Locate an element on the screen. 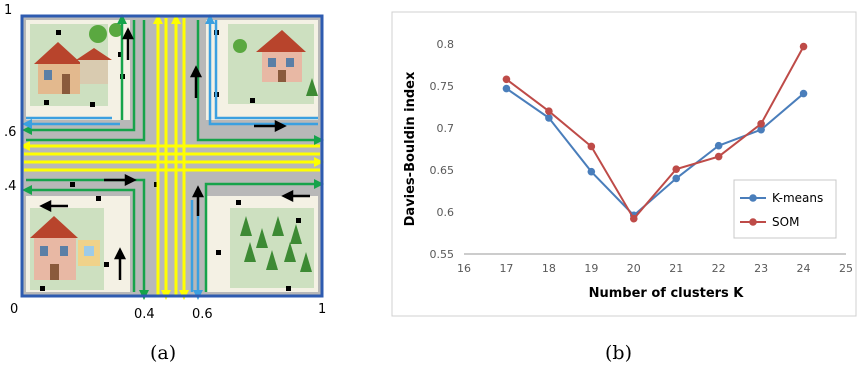 The image size is (860, 376). y-axis-label: Davies-Bouldin index is located at coordinates (410, 148).